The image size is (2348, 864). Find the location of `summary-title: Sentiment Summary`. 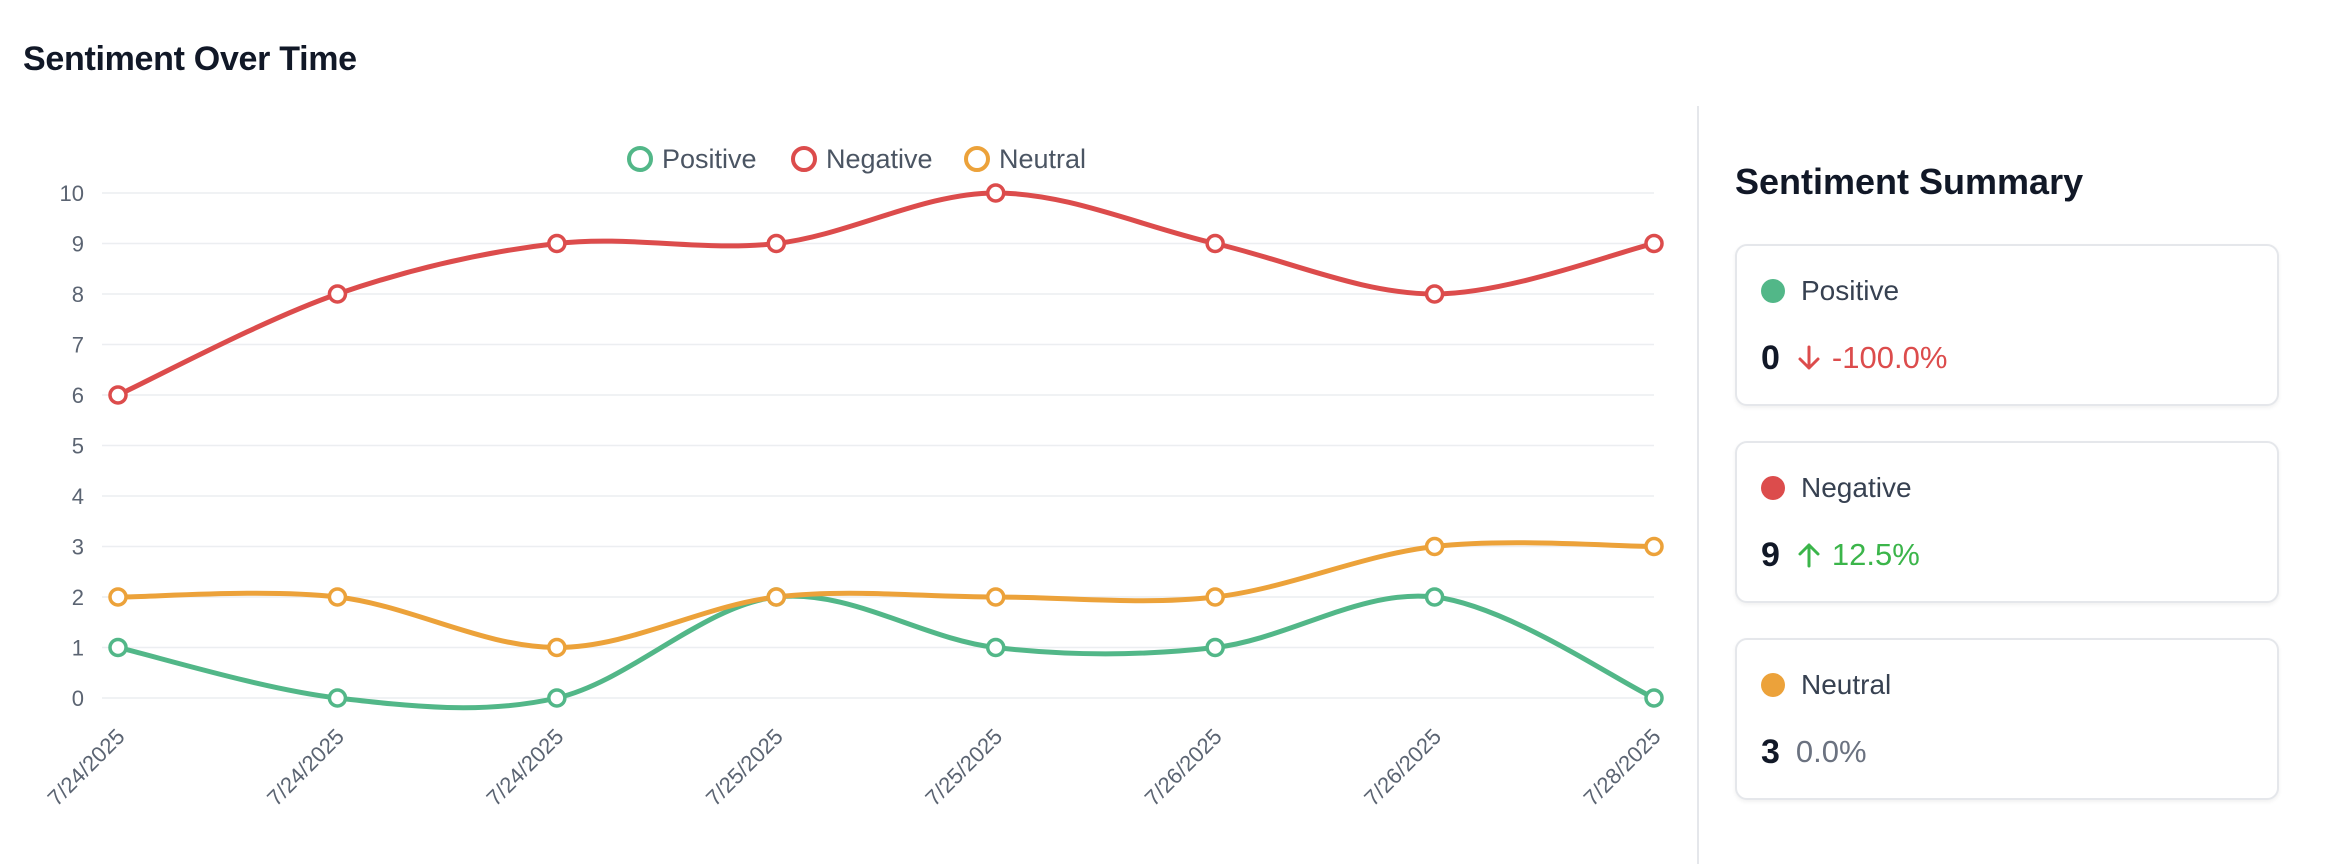

summary-title: Sentiment Summary is located at coordinates (1909, 181).